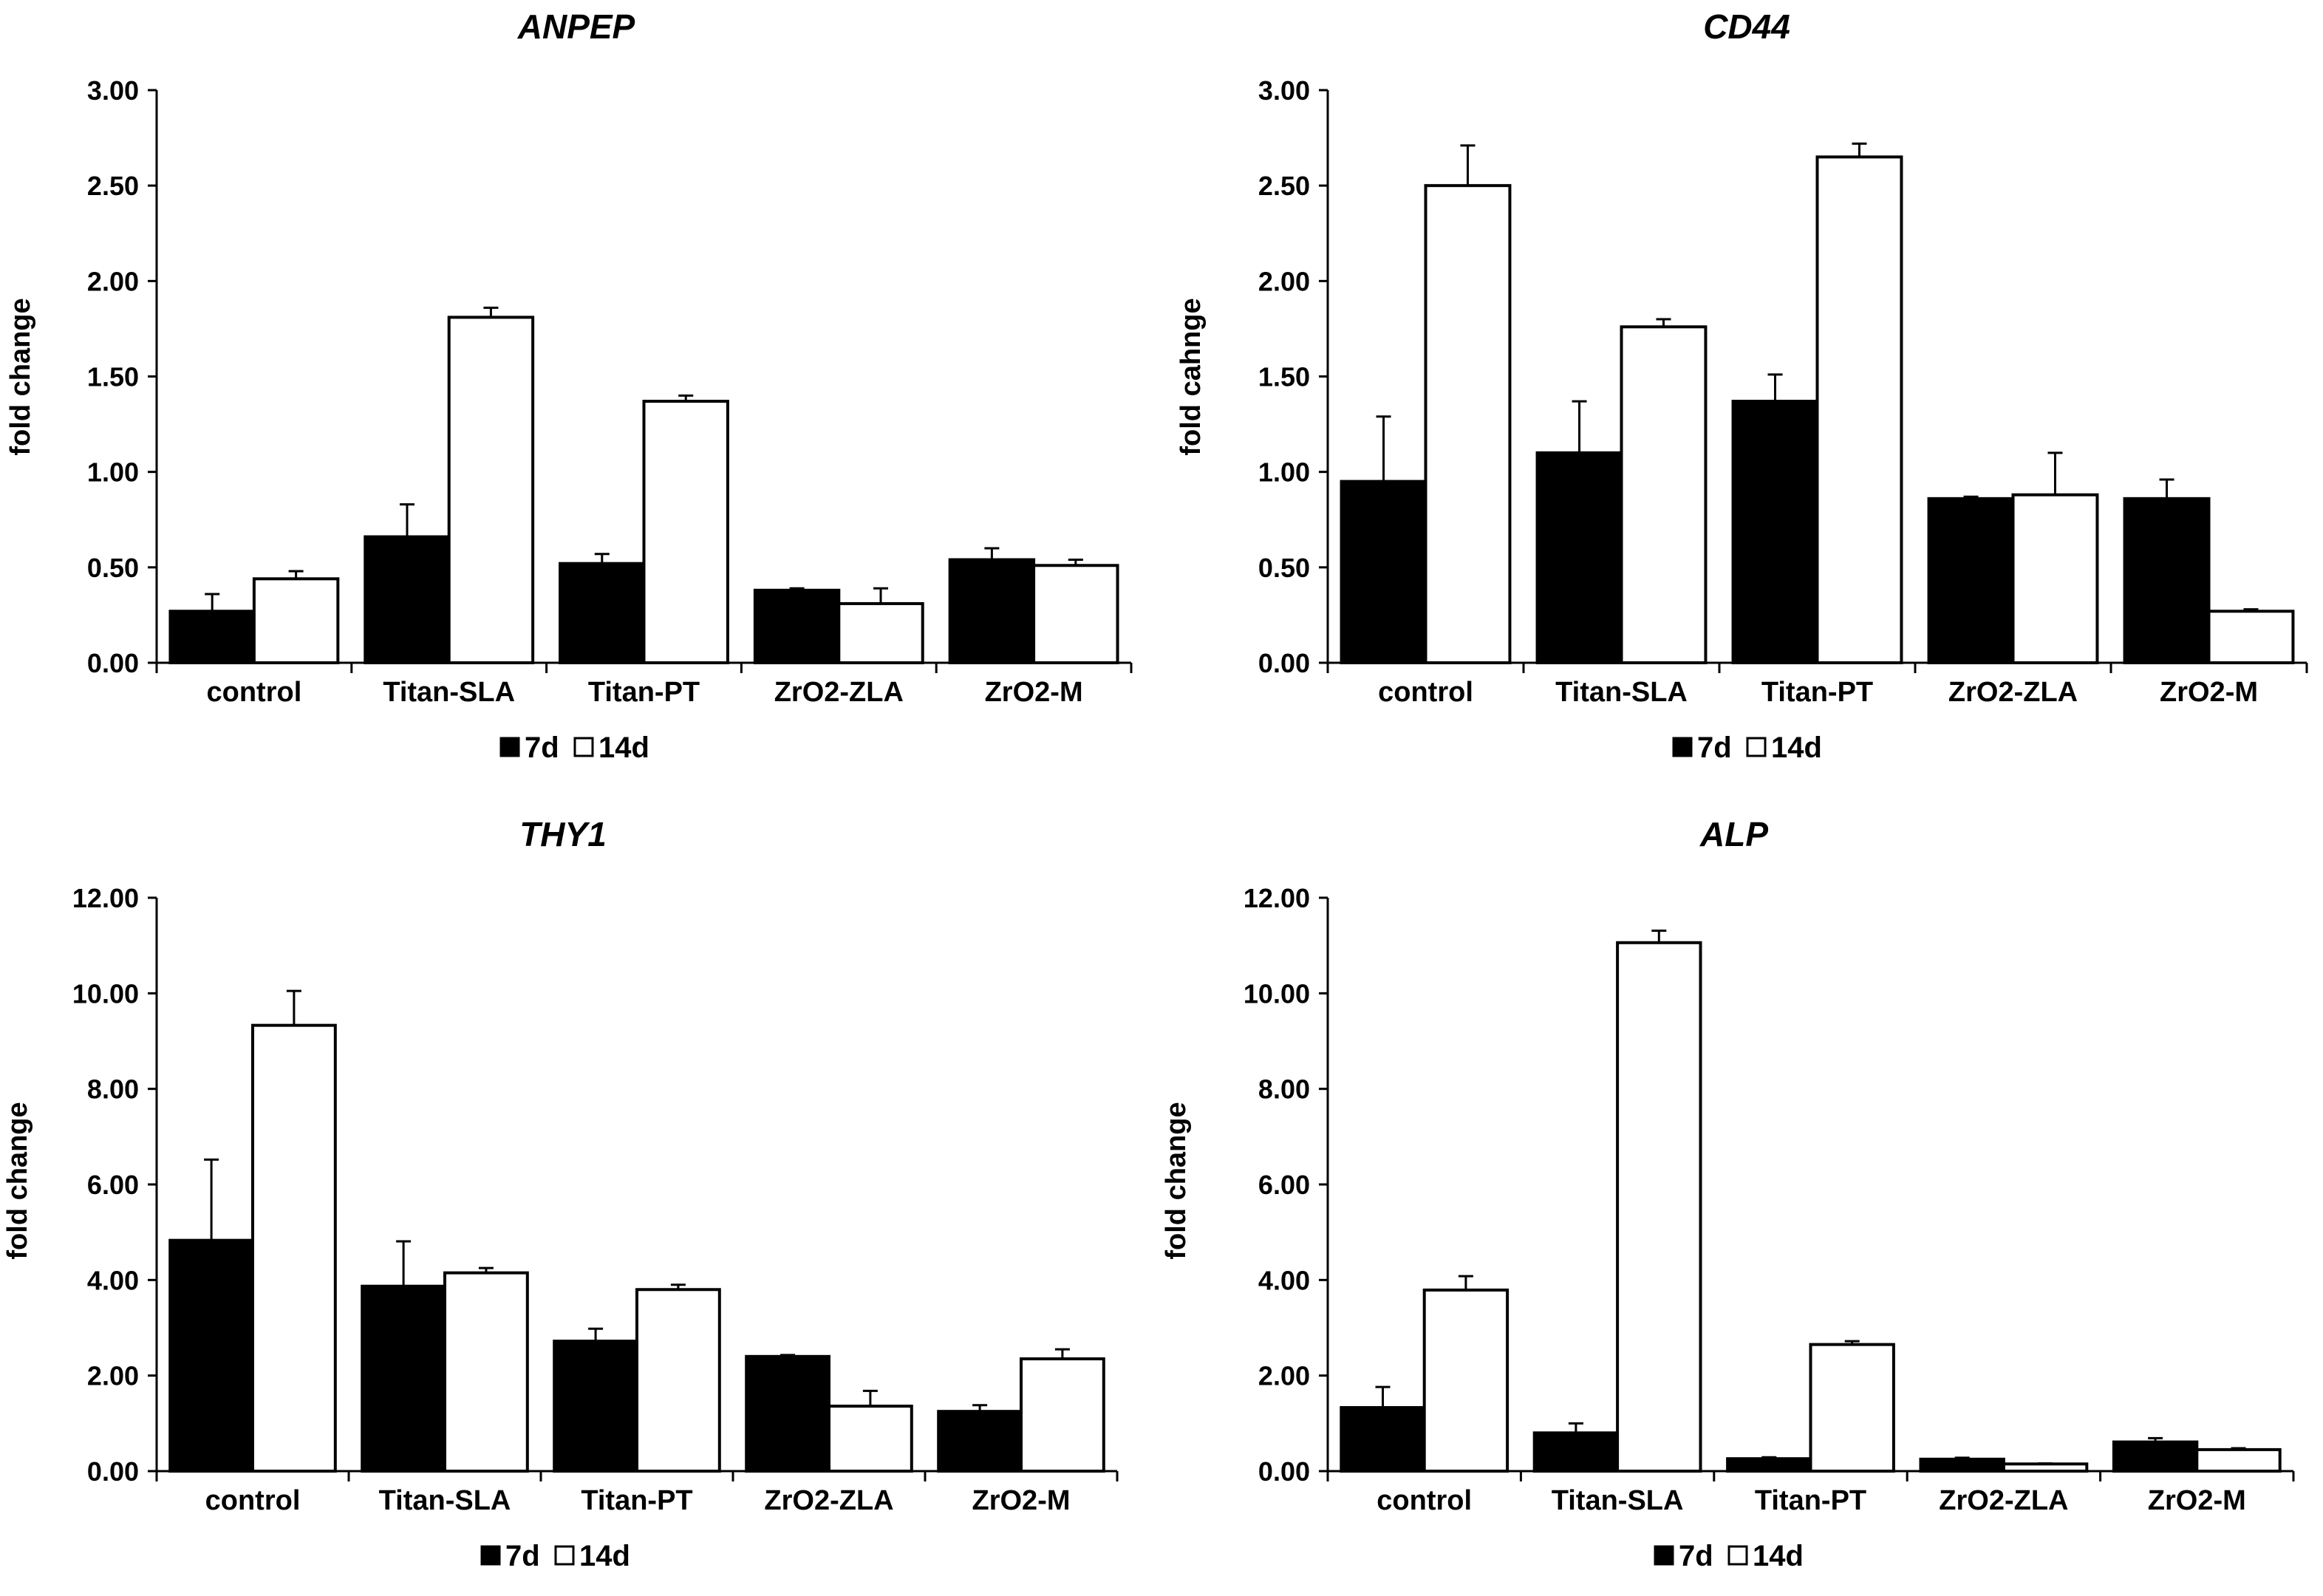 This screenshot has width=2323, height=1596. Describe the element at coordinates (1277, 993) in the screenshot. I see `y-tick-label: 10.00` at that location.